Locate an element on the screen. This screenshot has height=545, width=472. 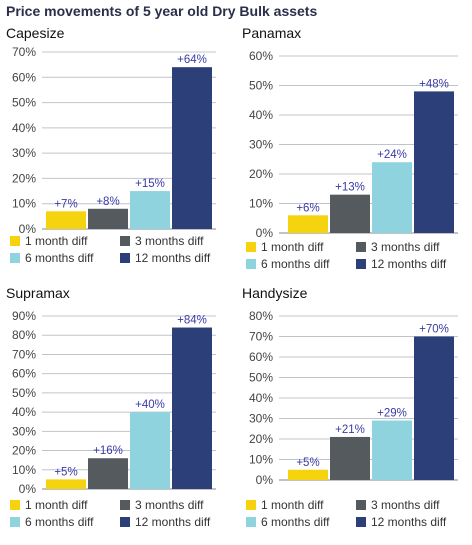
data-label: +8% is located at coordinates (107, 202).